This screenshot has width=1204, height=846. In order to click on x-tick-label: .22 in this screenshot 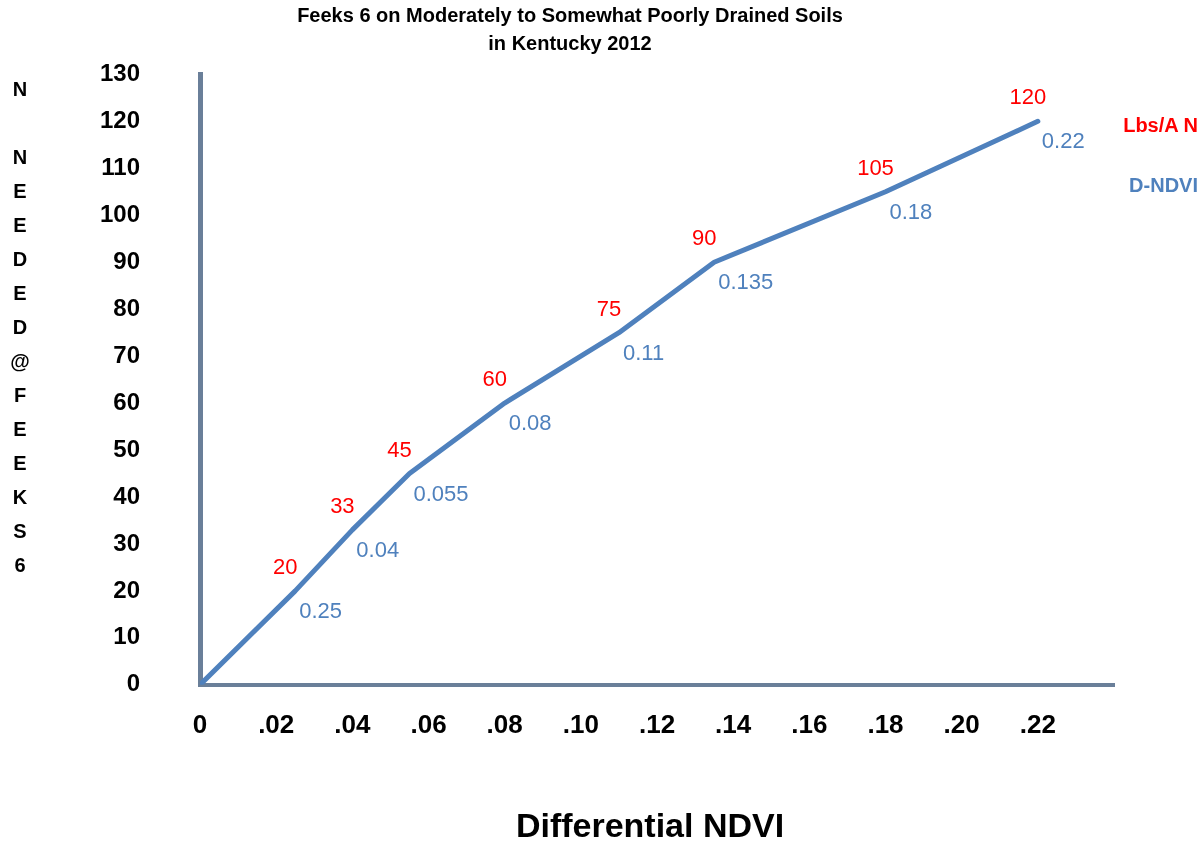, I will do `click(1037, 723)`.